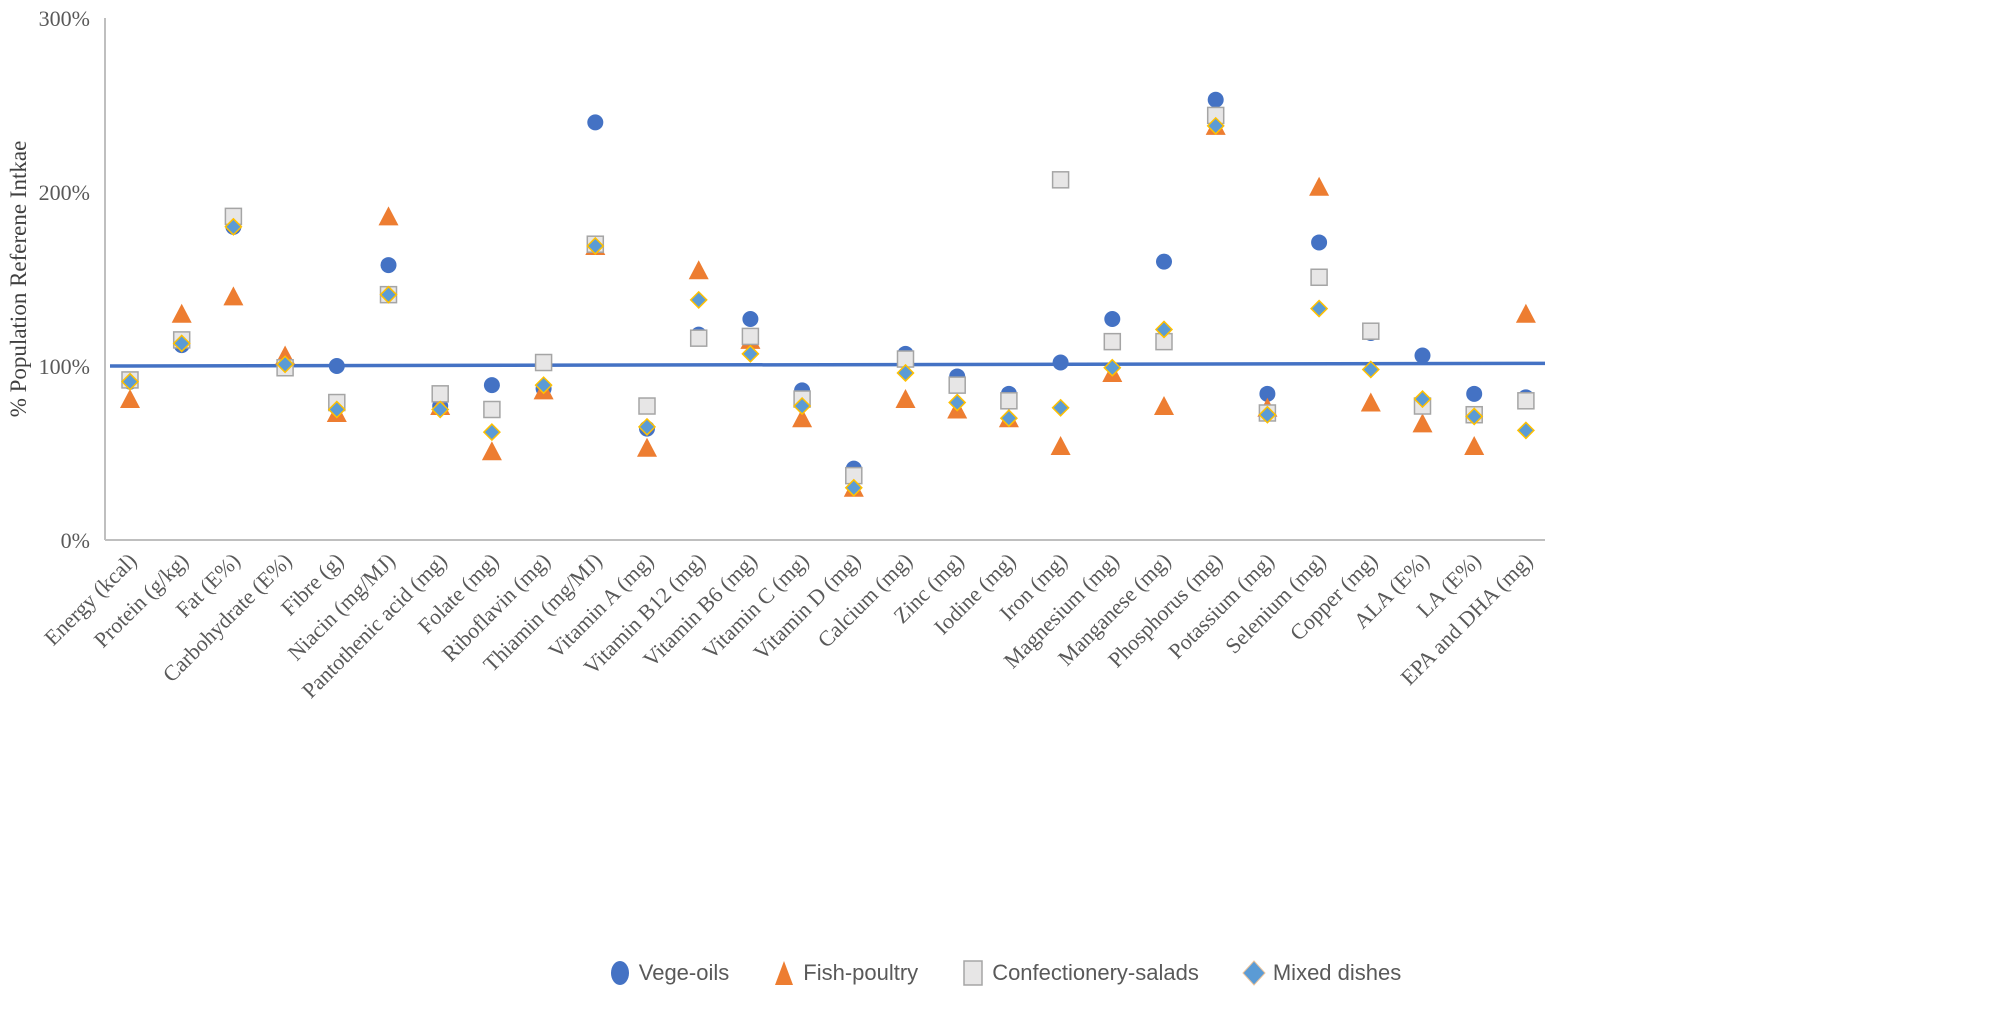 The width and height of the screenshot is (2008, 1011). I want to click on legend-item: Vege-oils, so click(668, 973).